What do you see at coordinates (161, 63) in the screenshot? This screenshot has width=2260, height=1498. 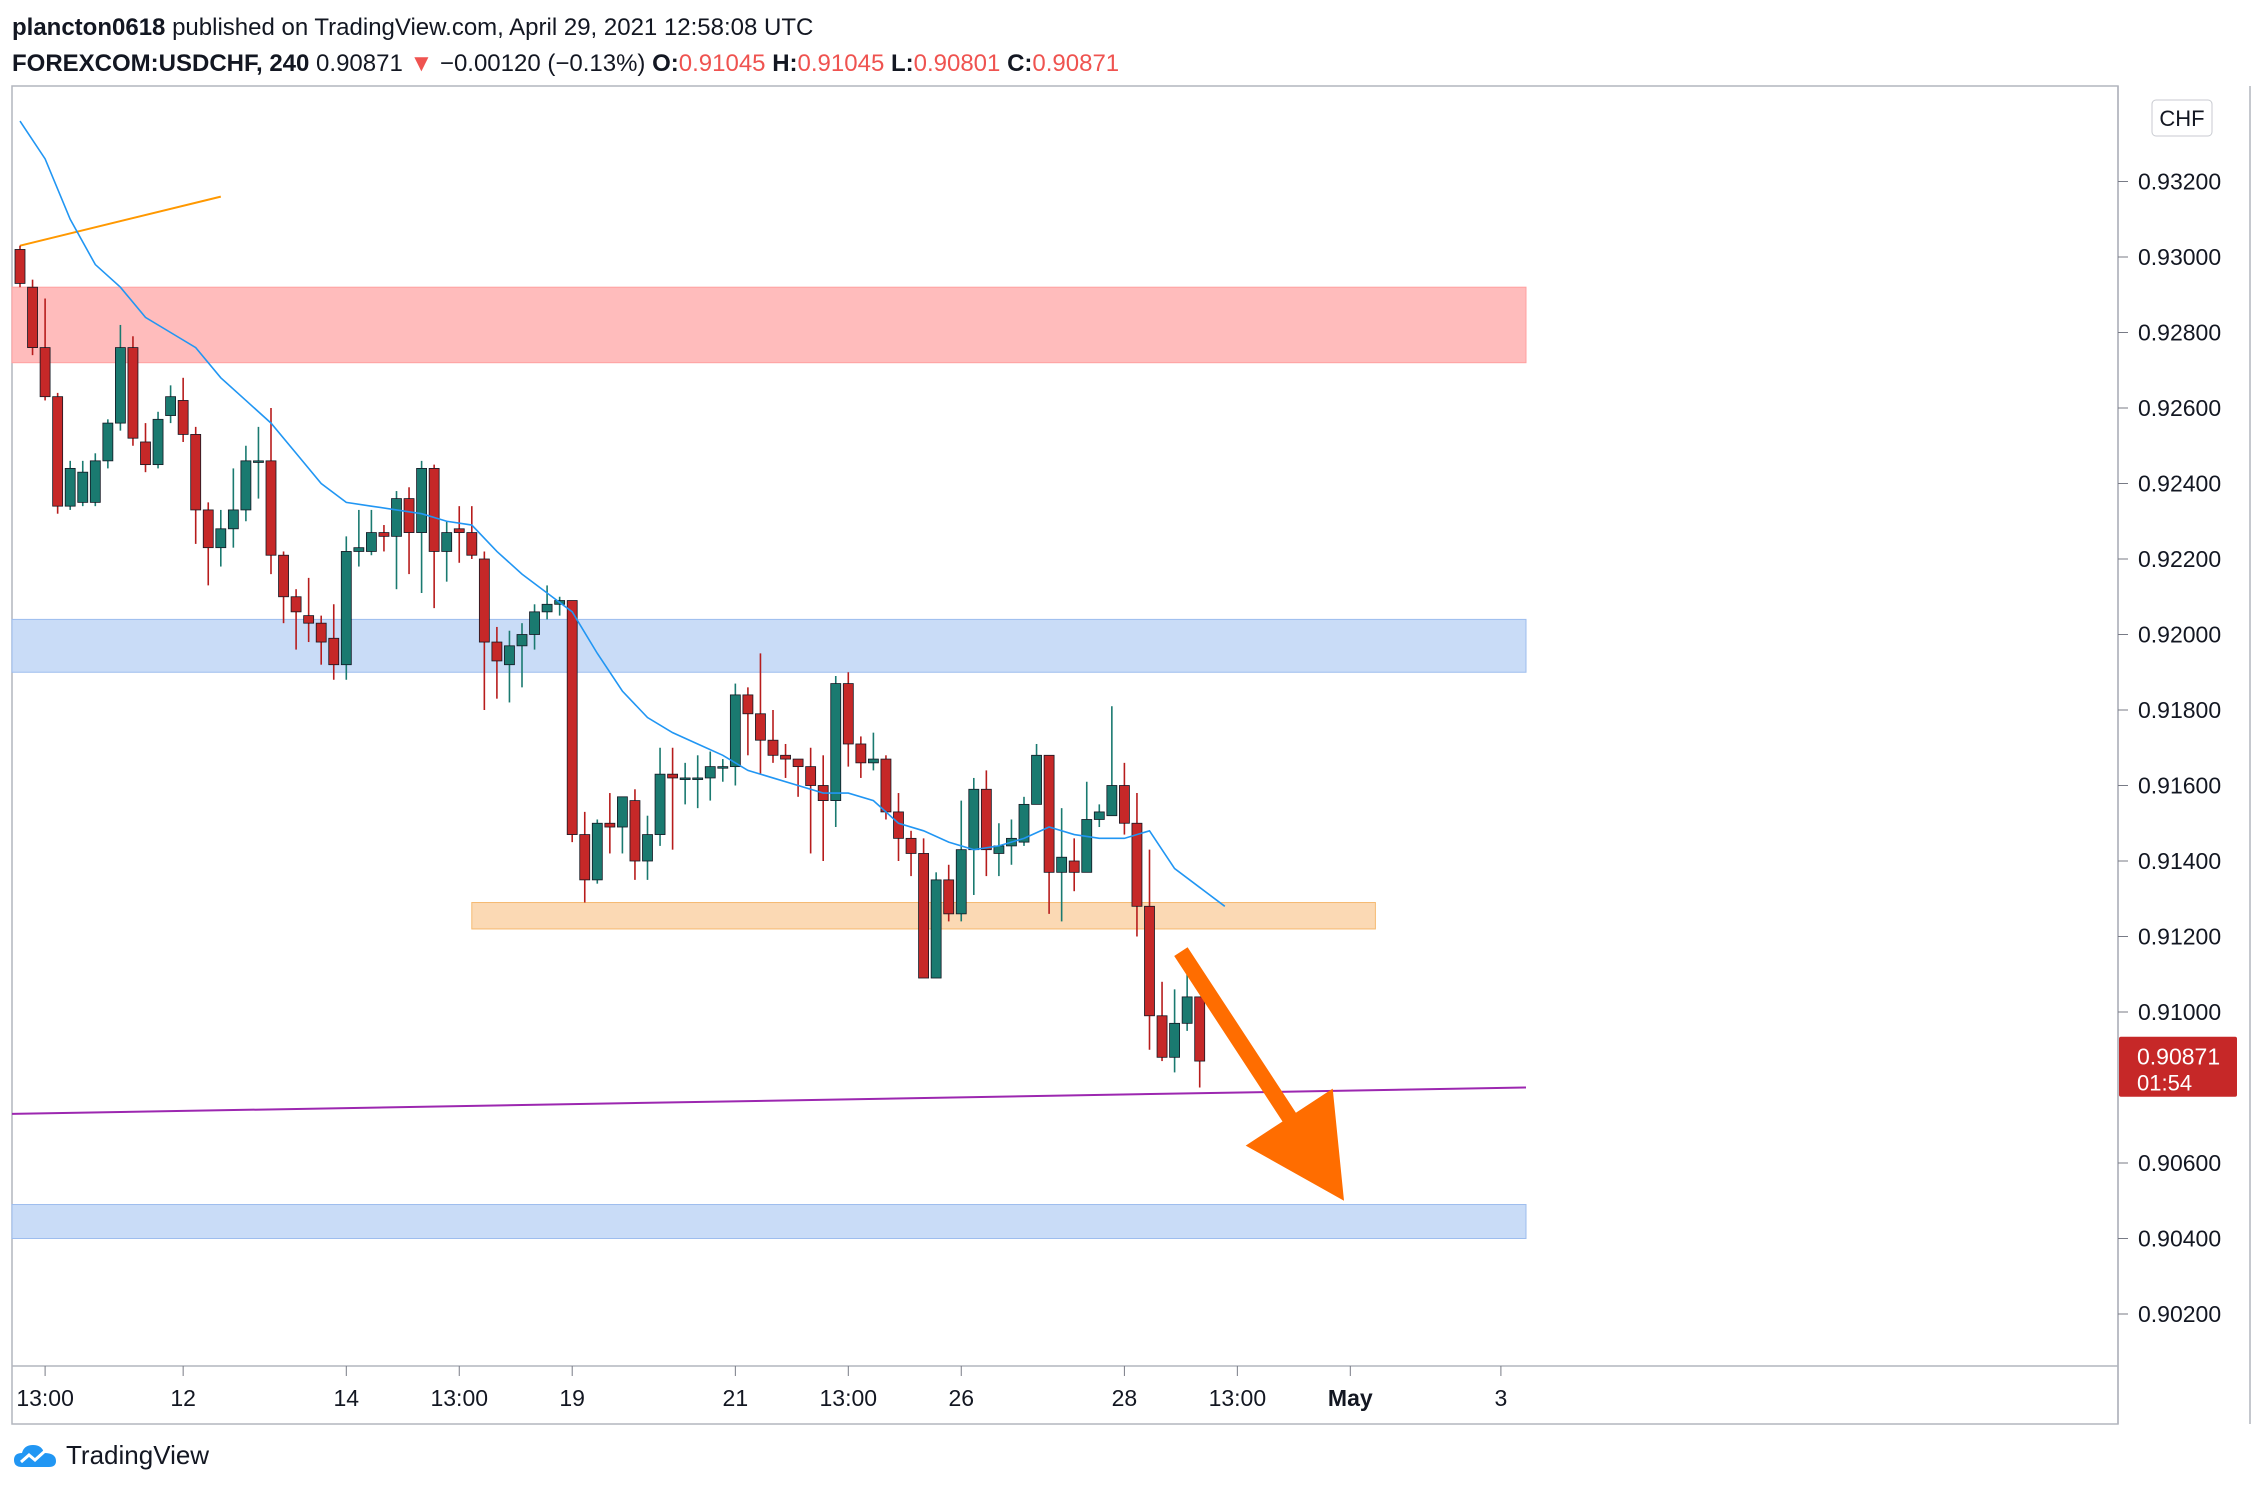 I see `symbol-label: FOREXCOM:USDCHF, 240` at bounding box center [161, 63].